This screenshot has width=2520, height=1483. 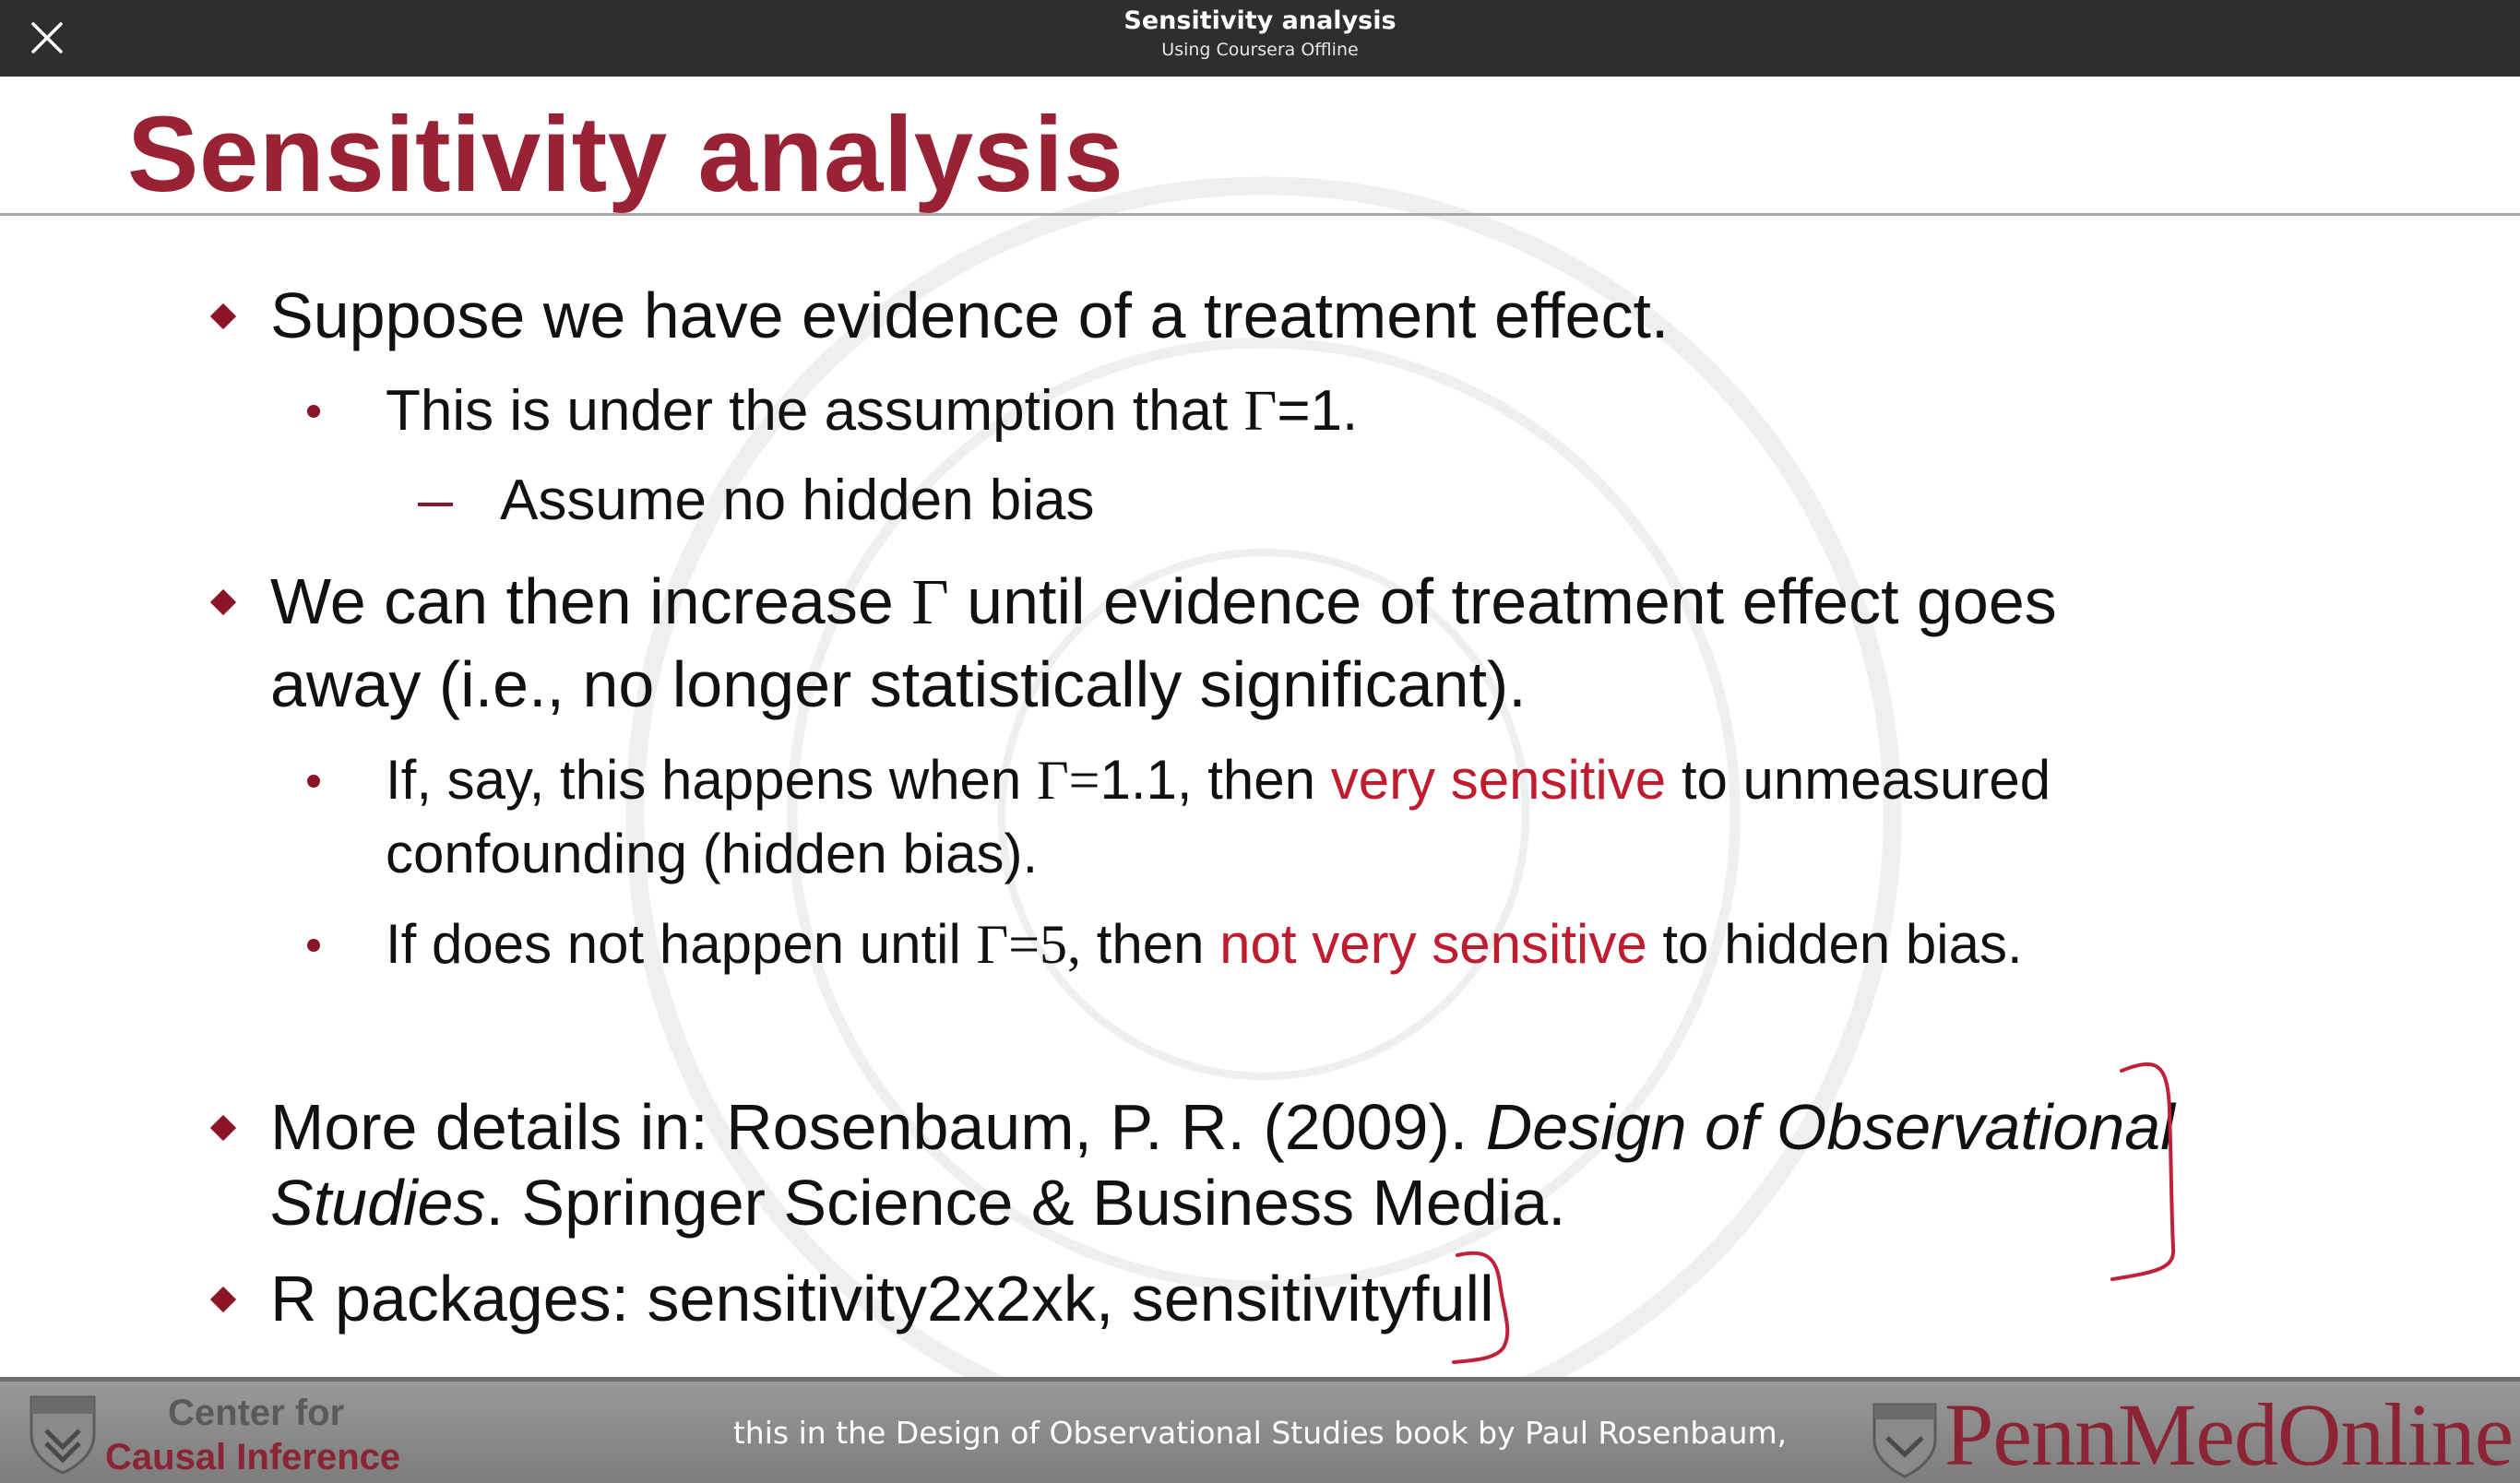 What do you see at coordinates (435, 504) in the screenshot?
I see `sub-sub-bullet-dash-icon` at bounding box center [435, 504].